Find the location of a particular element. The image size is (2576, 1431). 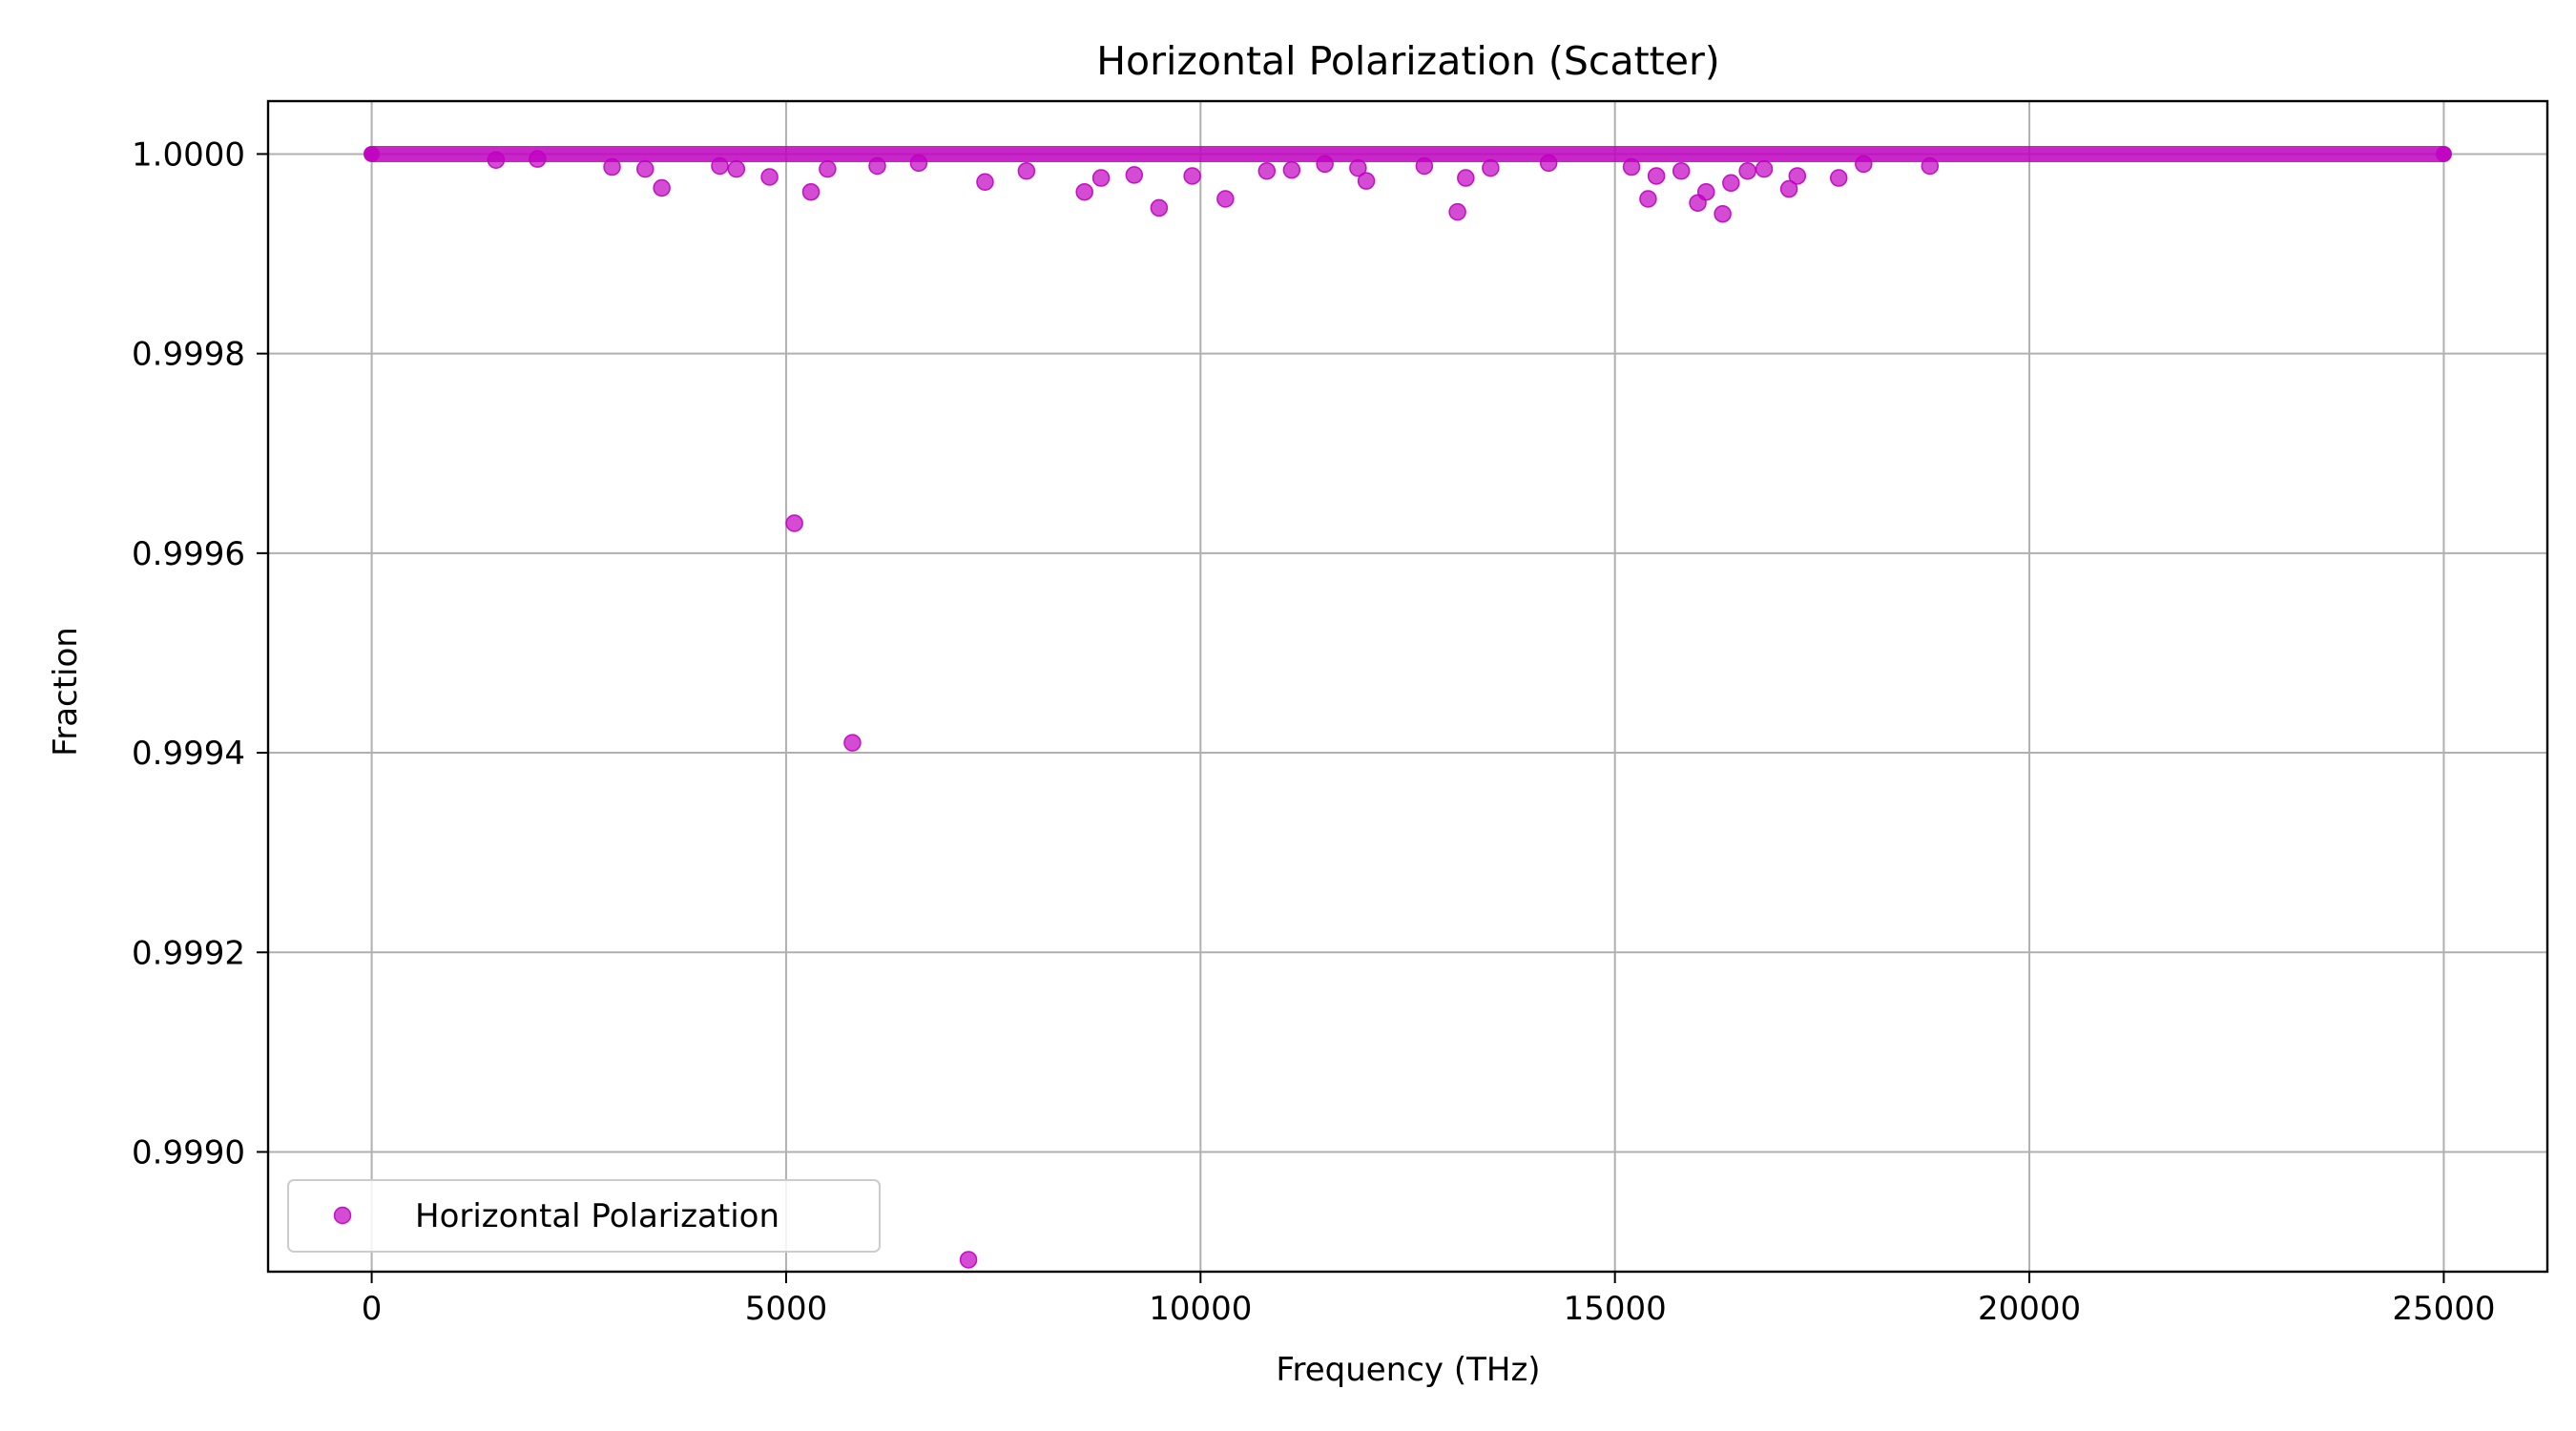

x-tick-label: 10000 is located at coordinates (1200, 1309).